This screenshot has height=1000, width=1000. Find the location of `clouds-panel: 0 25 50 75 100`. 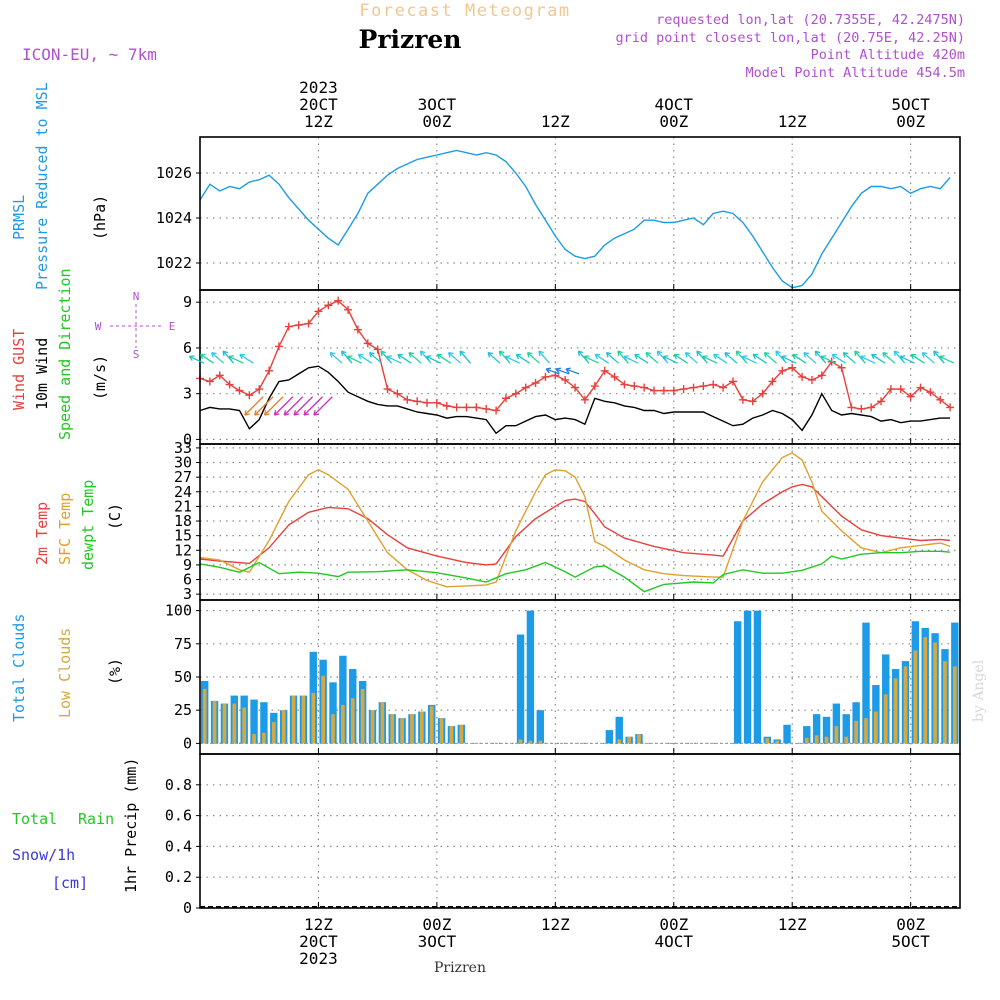

clouds-panel: 0 25 50 75 100 is located at coordinates (563, 677).